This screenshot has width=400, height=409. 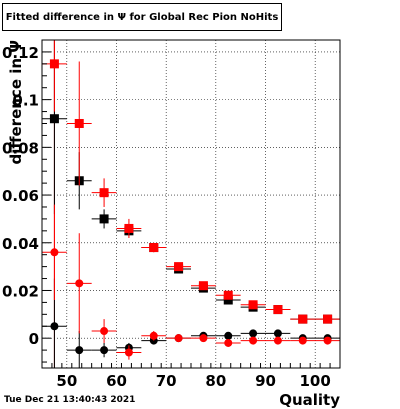 I want to click on y-tick-label: 0.08, so click(x=20, y=148).